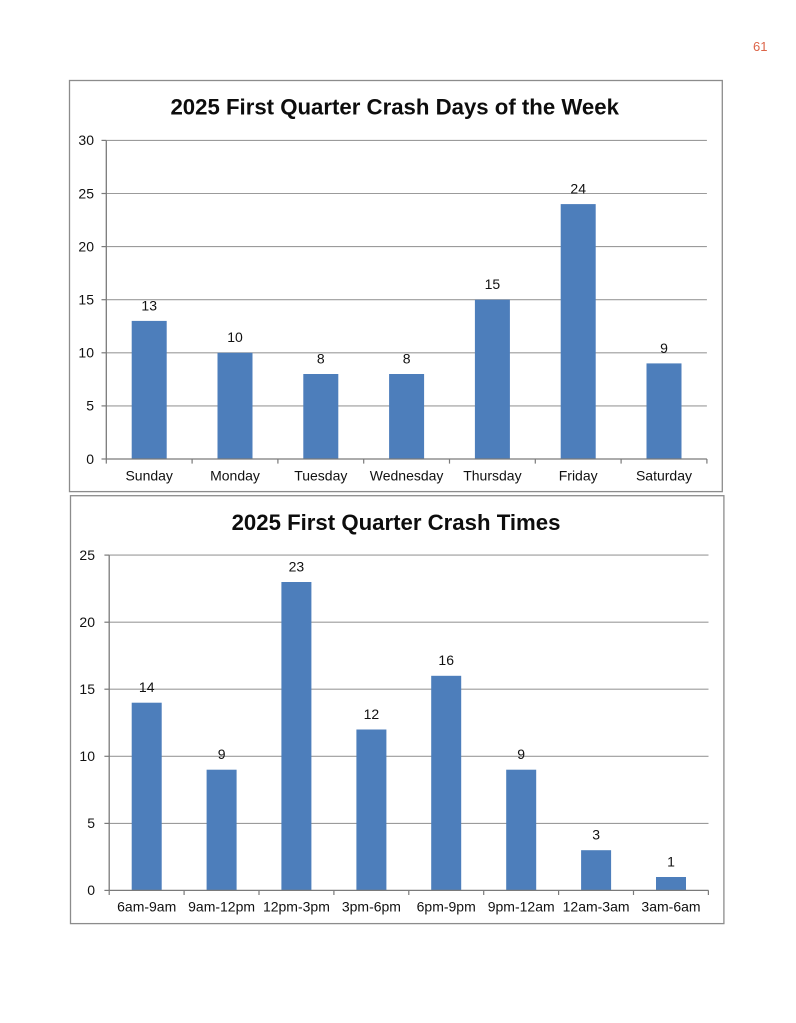 This screenshot has width=796, height=1023. Describe the element at coordinates (578, 475) in the screenshot. I see `svg-text: Friday` at that location.